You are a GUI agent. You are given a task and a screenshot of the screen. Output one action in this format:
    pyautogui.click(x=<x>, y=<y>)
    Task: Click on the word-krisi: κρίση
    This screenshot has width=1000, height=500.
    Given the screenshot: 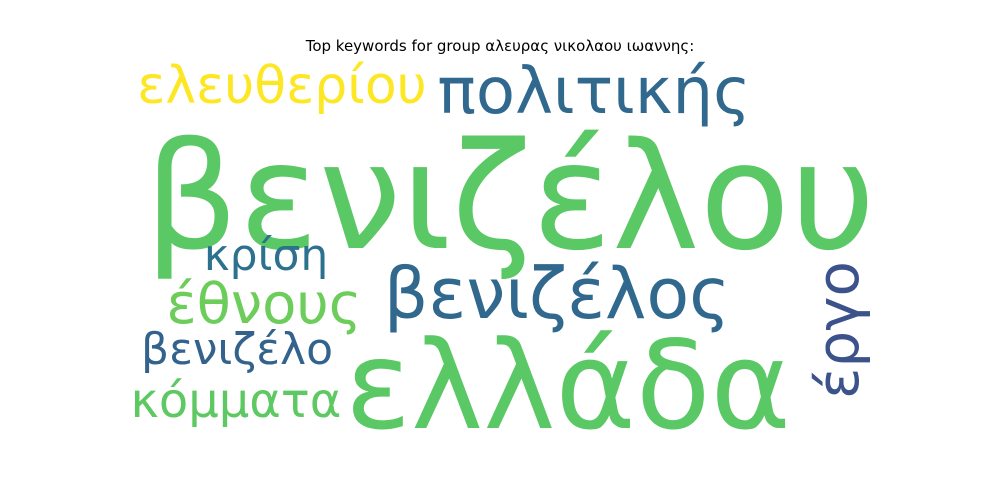 What is the action you would take?
    pyautogui.click(x=266, y=255)
    